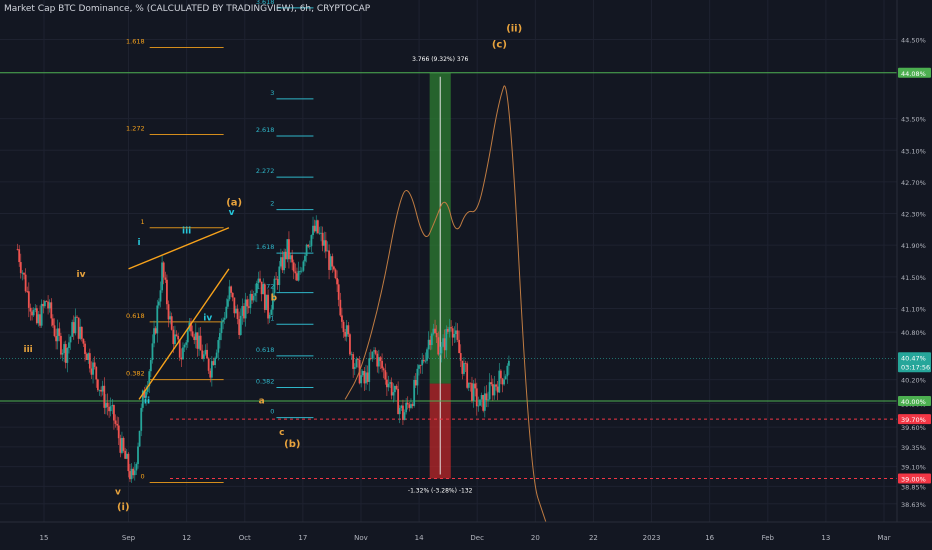  What do you see at coordinates (915, 367) in the screenshot?
I see `current-price-countdown: 03:17:56` at bounding box center [915, 367].